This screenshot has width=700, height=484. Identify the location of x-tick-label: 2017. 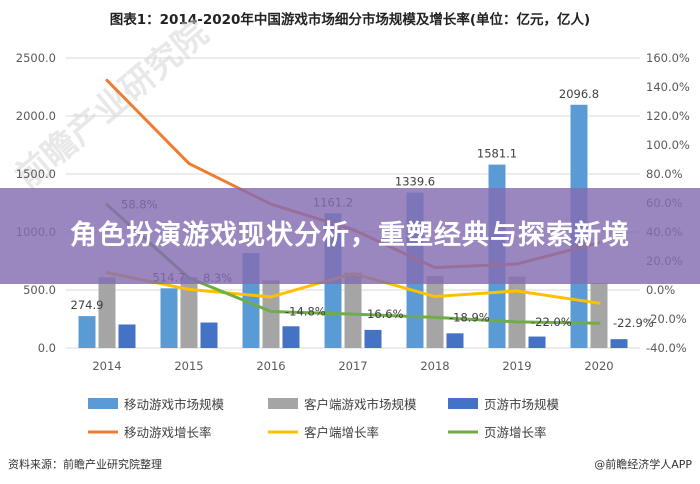
(352, 366).